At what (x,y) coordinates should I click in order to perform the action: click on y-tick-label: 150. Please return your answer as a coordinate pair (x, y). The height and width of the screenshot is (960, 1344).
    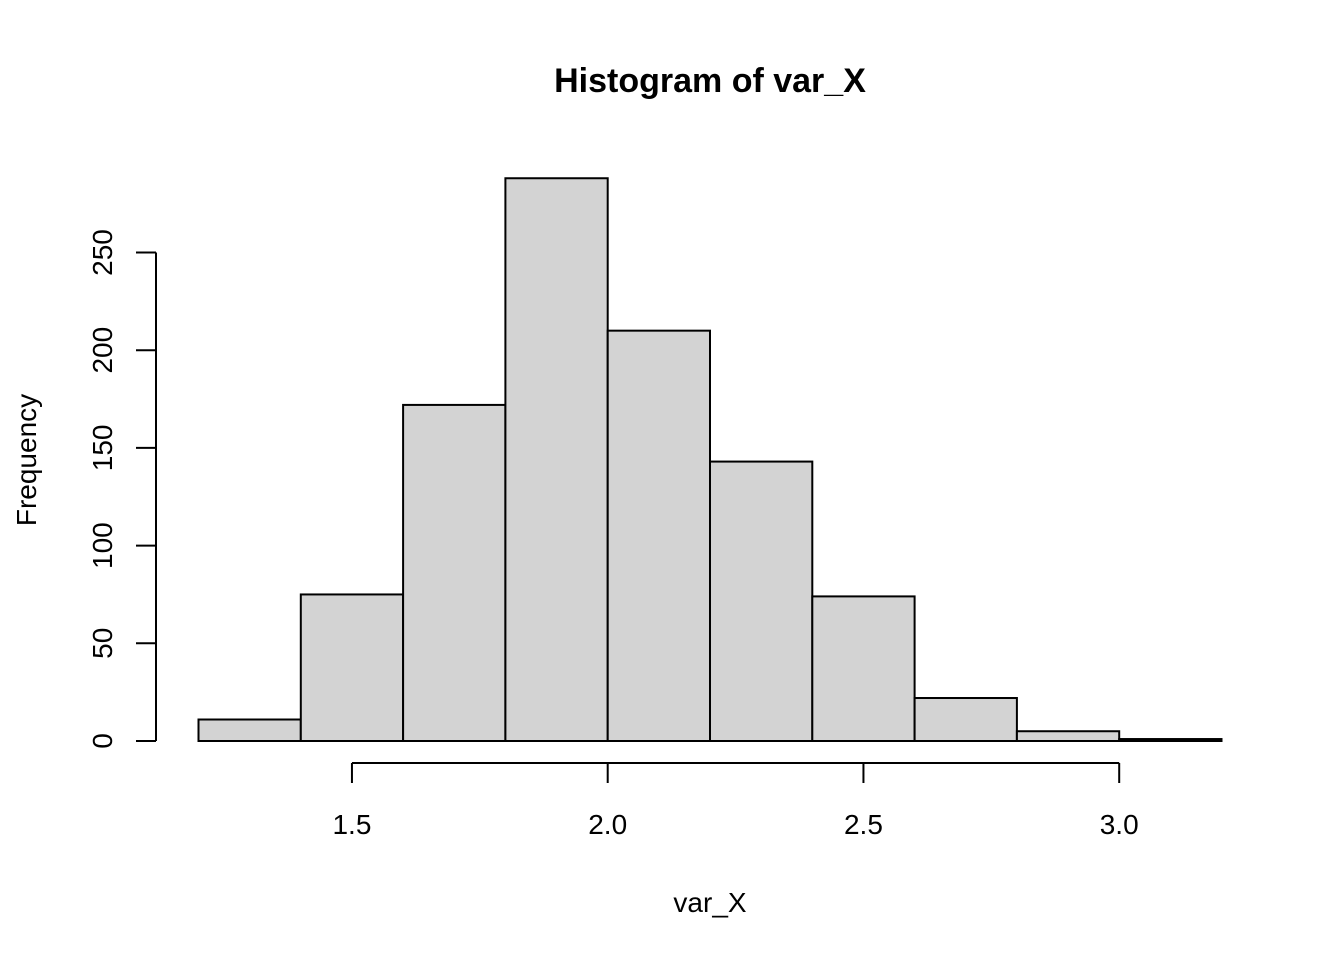
    Looking at the image, I should click on (102, 448).